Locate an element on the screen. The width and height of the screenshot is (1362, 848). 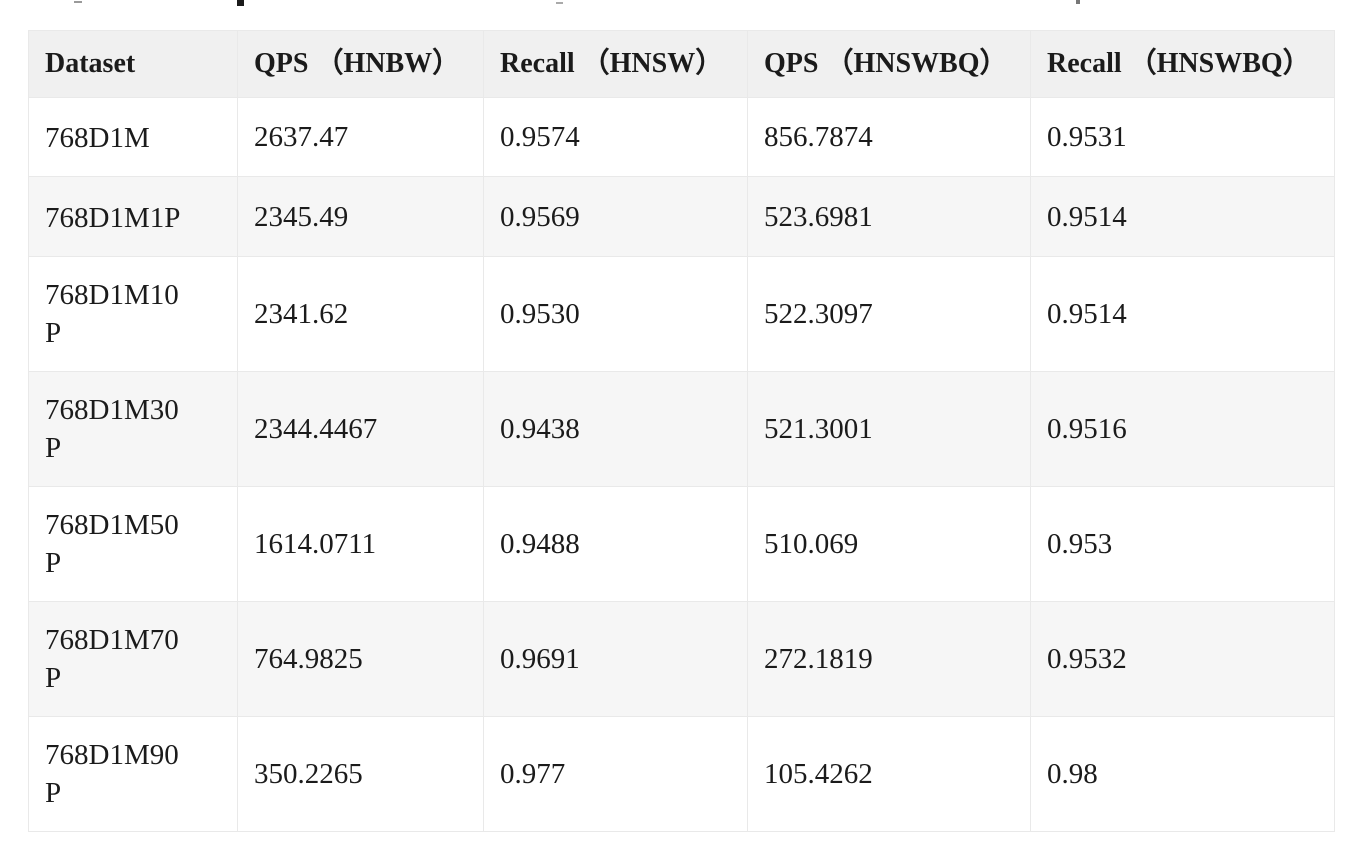
dataset-cell: 768D1M30P is located at coordinates (133, 428).